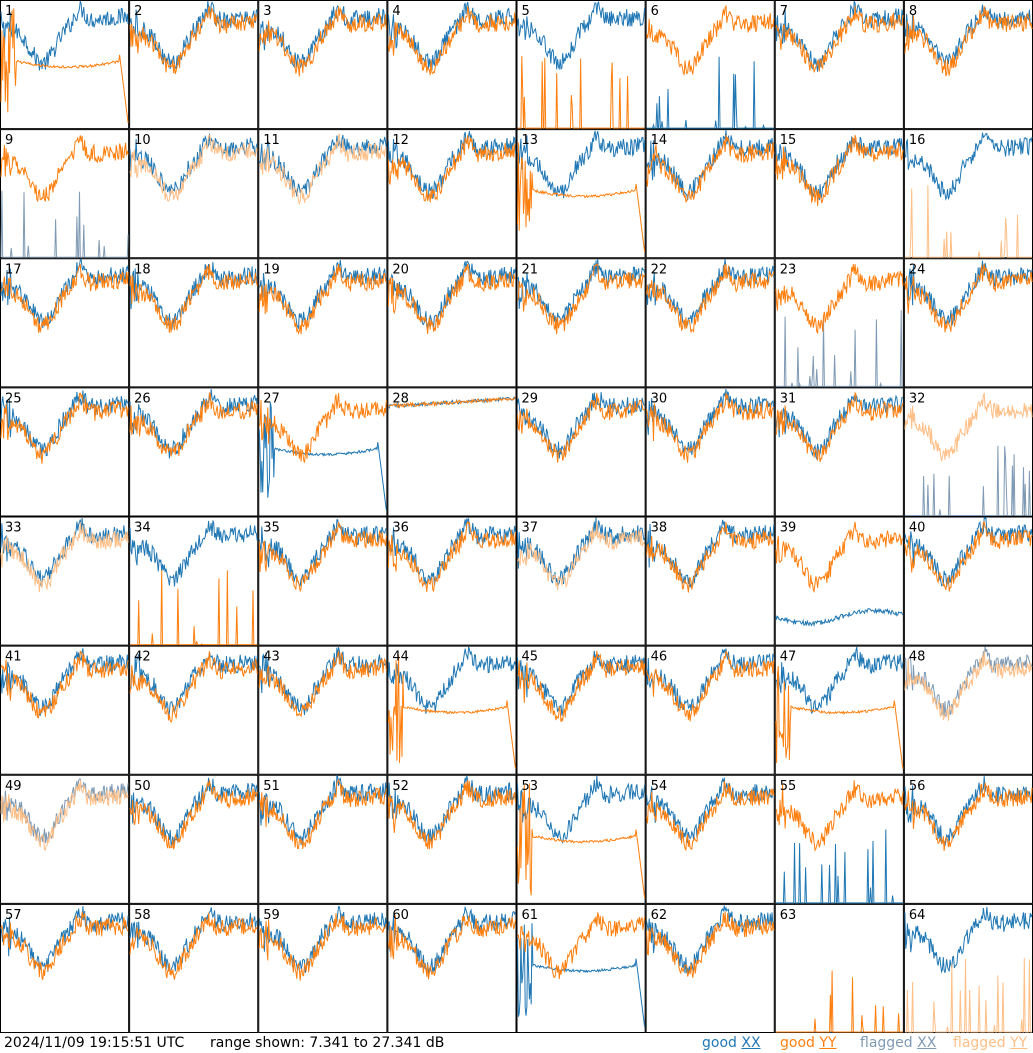  I want to click on legend-good-xx: good XX, so click(731, 1043).